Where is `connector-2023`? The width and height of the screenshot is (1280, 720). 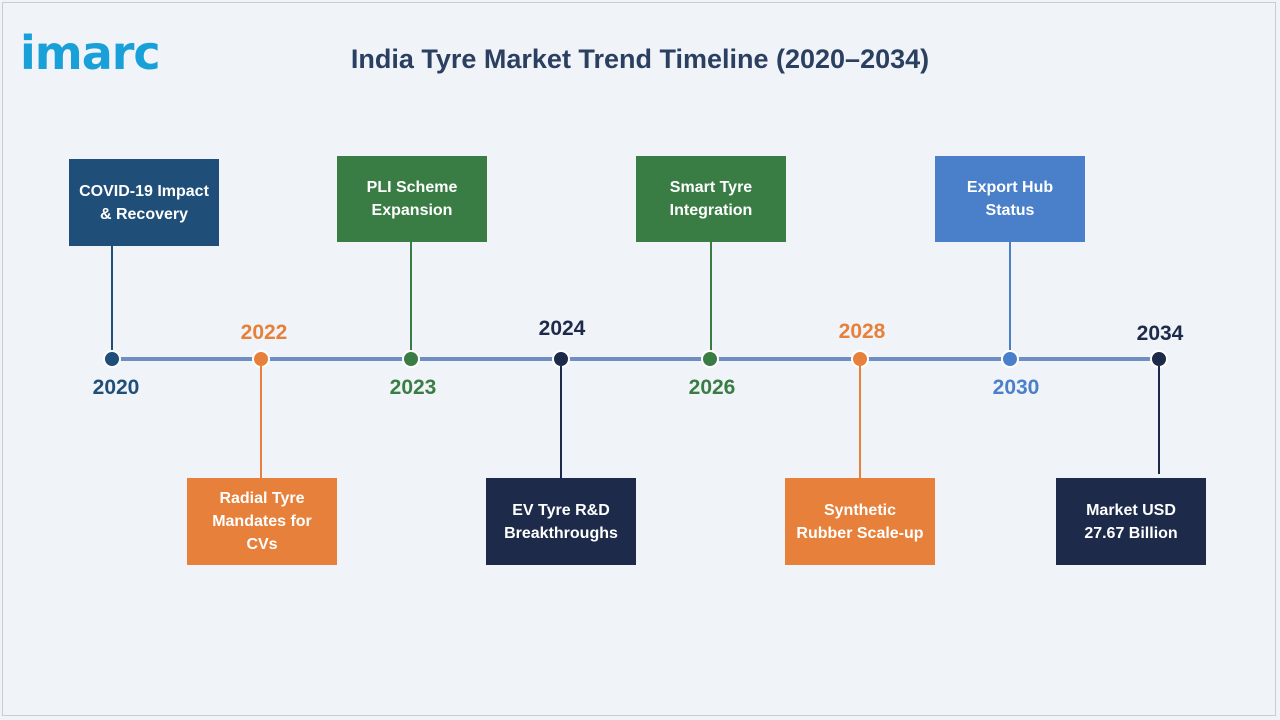 connector-2023 is located at coordinates (411, 297).